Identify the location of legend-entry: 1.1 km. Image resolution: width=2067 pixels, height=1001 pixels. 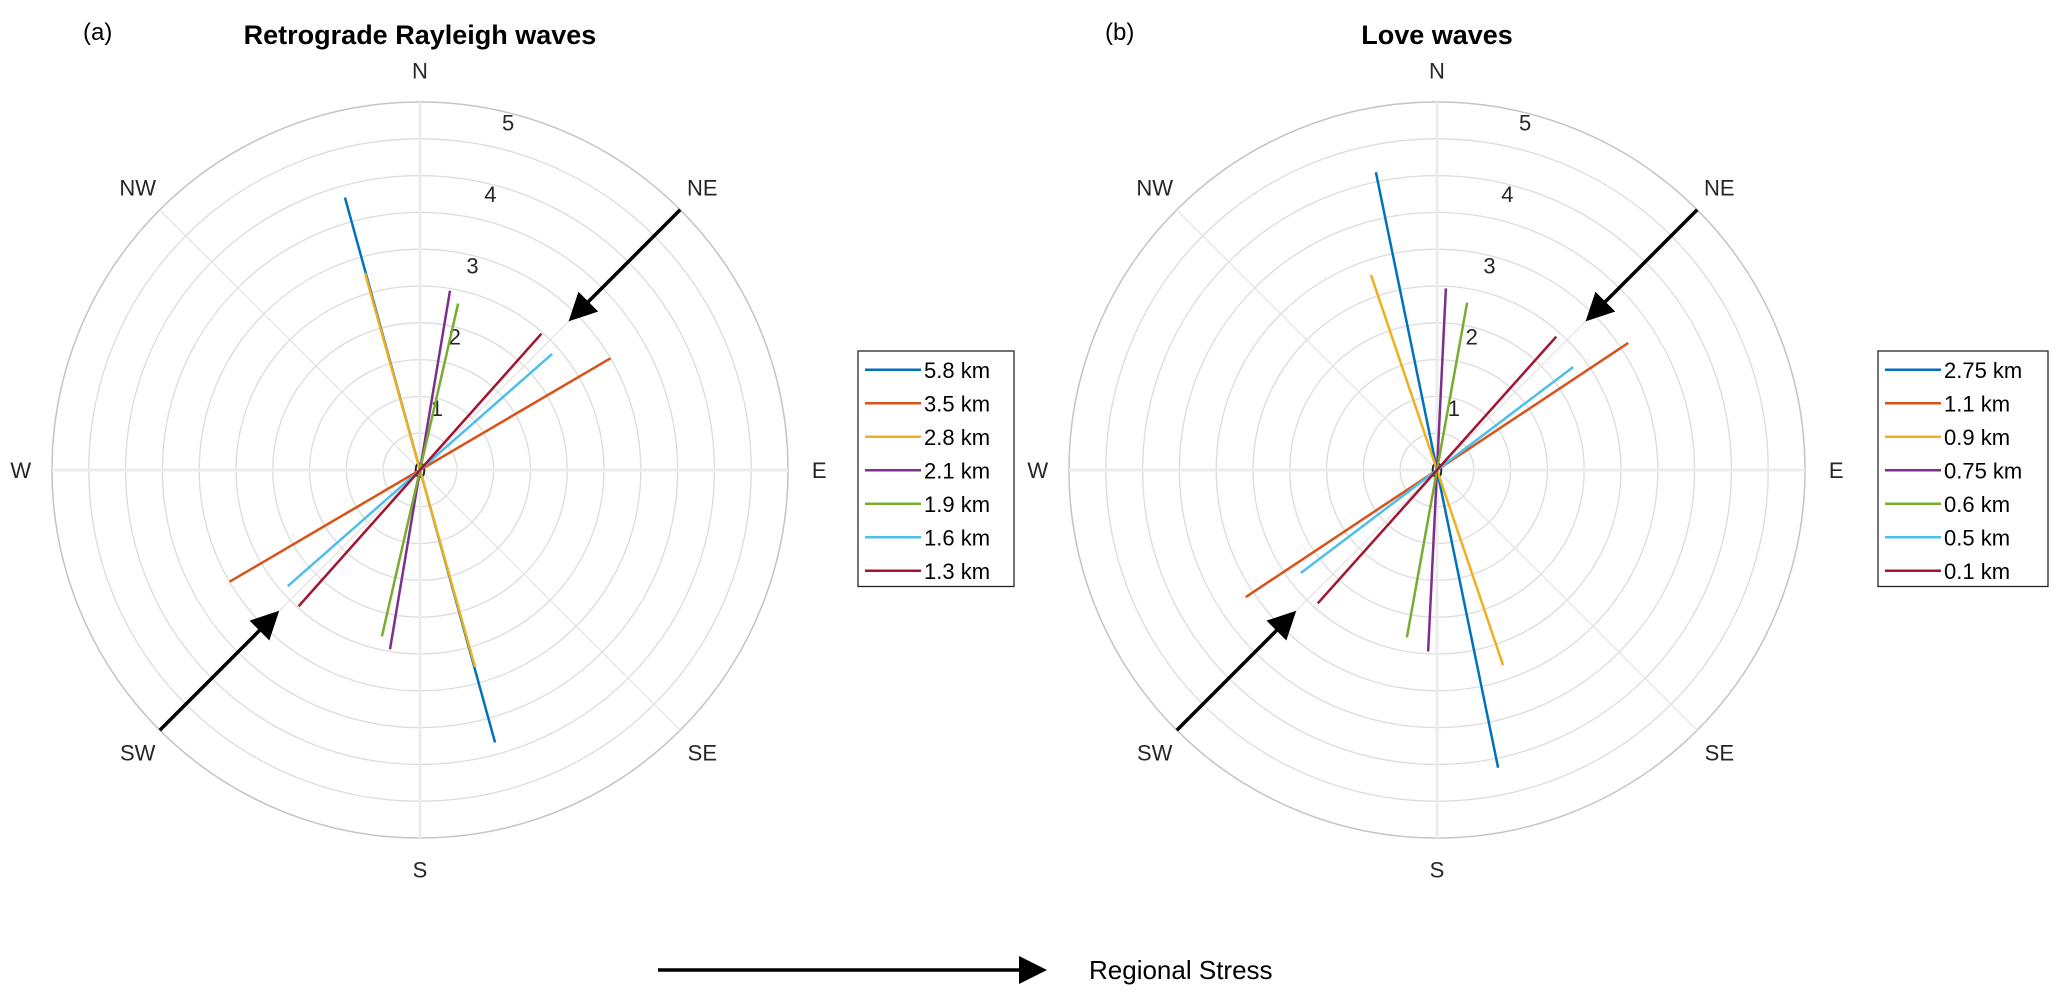
(1977, 403).